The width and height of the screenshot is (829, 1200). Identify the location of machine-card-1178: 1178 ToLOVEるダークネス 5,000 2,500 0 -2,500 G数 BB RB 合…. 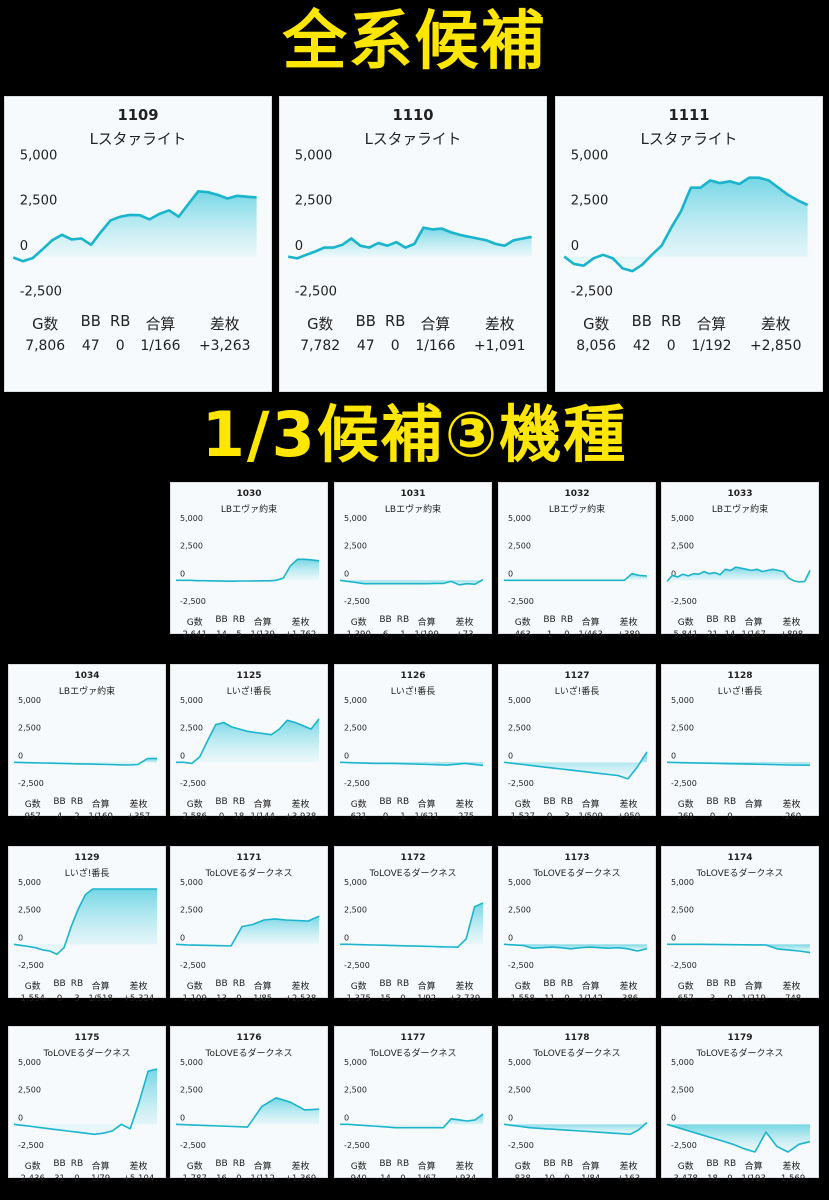
(577, 1105).